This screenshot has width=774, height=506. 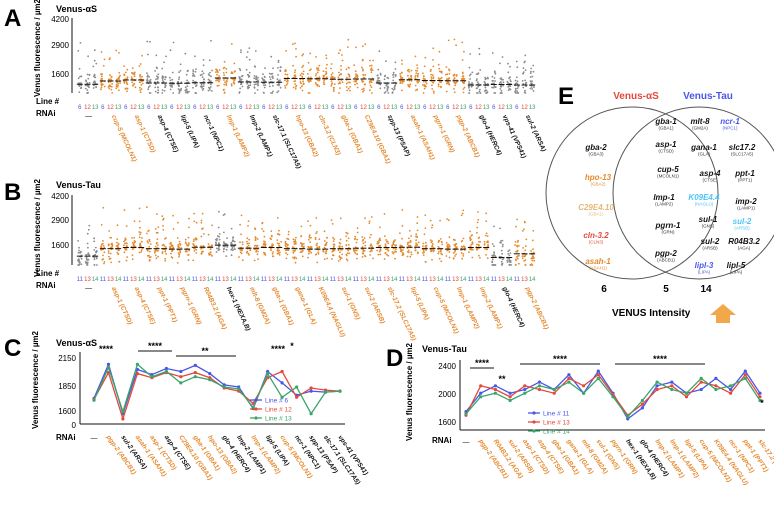 I want to click on venn-gene-ortholog: (GRN), so click(x=668, y=232).